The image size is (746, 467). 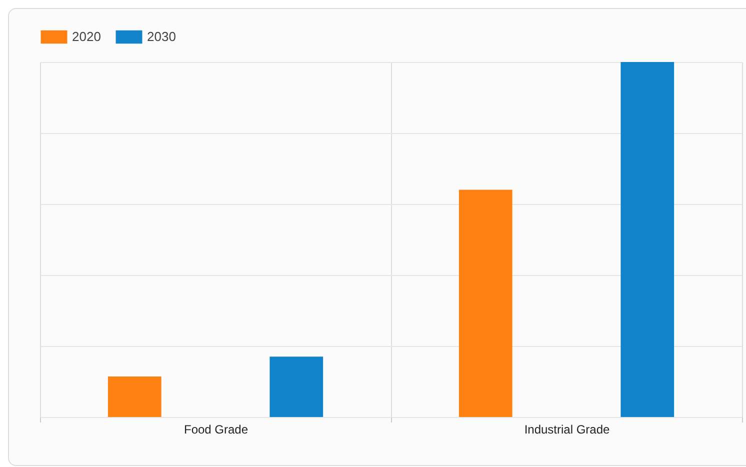 What do you see at coordinates (161, 36) in the screenshot?
I see `legend-label: 2030` at bounding box center [161, 36].